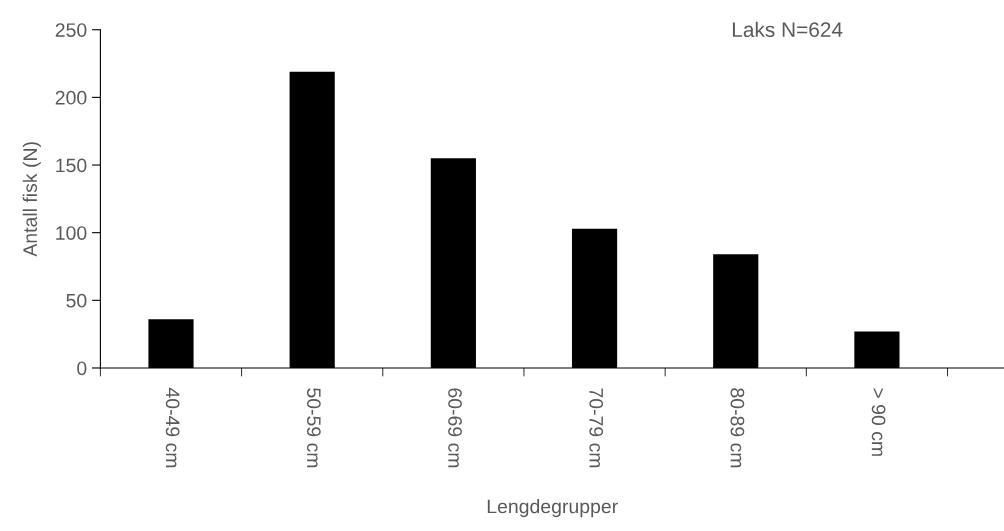  Describe the element at coordinates (878, 422) in the screenshot. I see `x-tick-label: > 90 cm` at that location.